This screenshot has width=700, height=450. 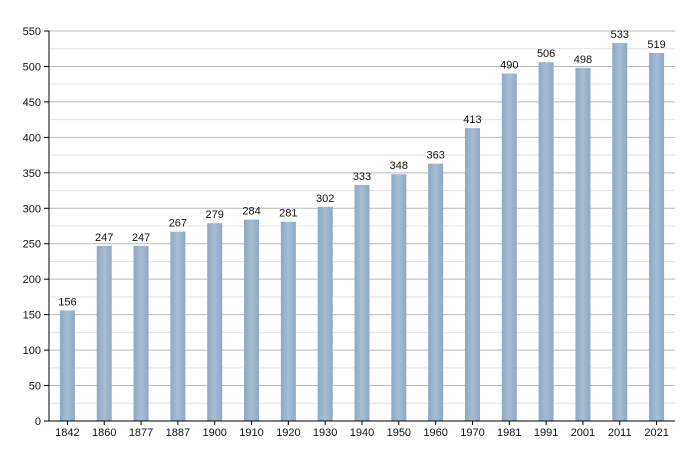 What do you see at coordinates (656, 433) in the screenshot?
I see `x-tick-label-2021: 2021` at bounding box center [656, 433].